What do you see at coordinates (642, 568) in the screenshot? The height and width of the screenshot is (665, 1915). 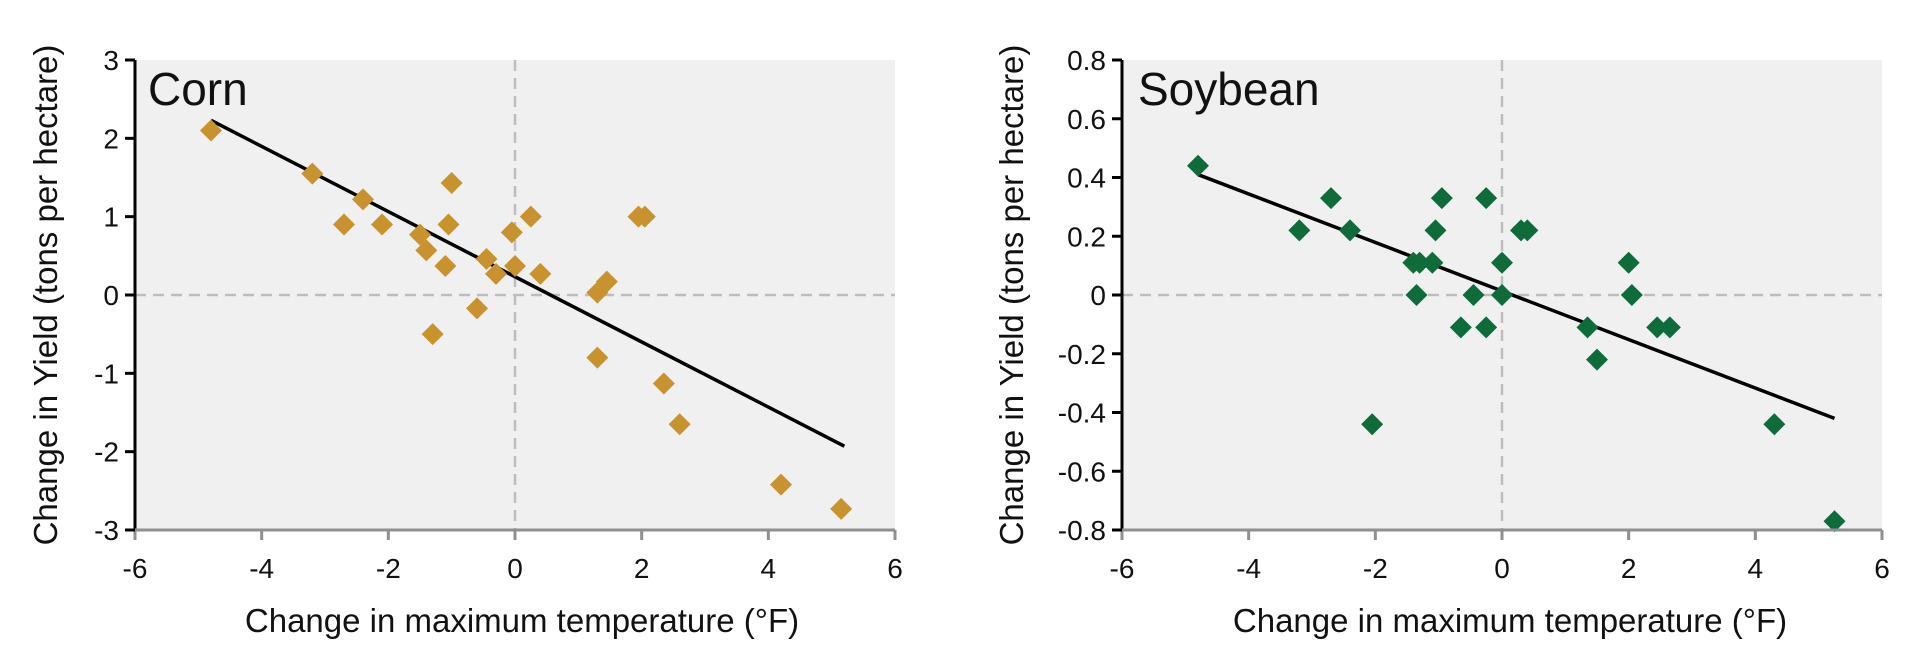 I see `corn-x-tick-label: 2` at bounding box center [642, 568].